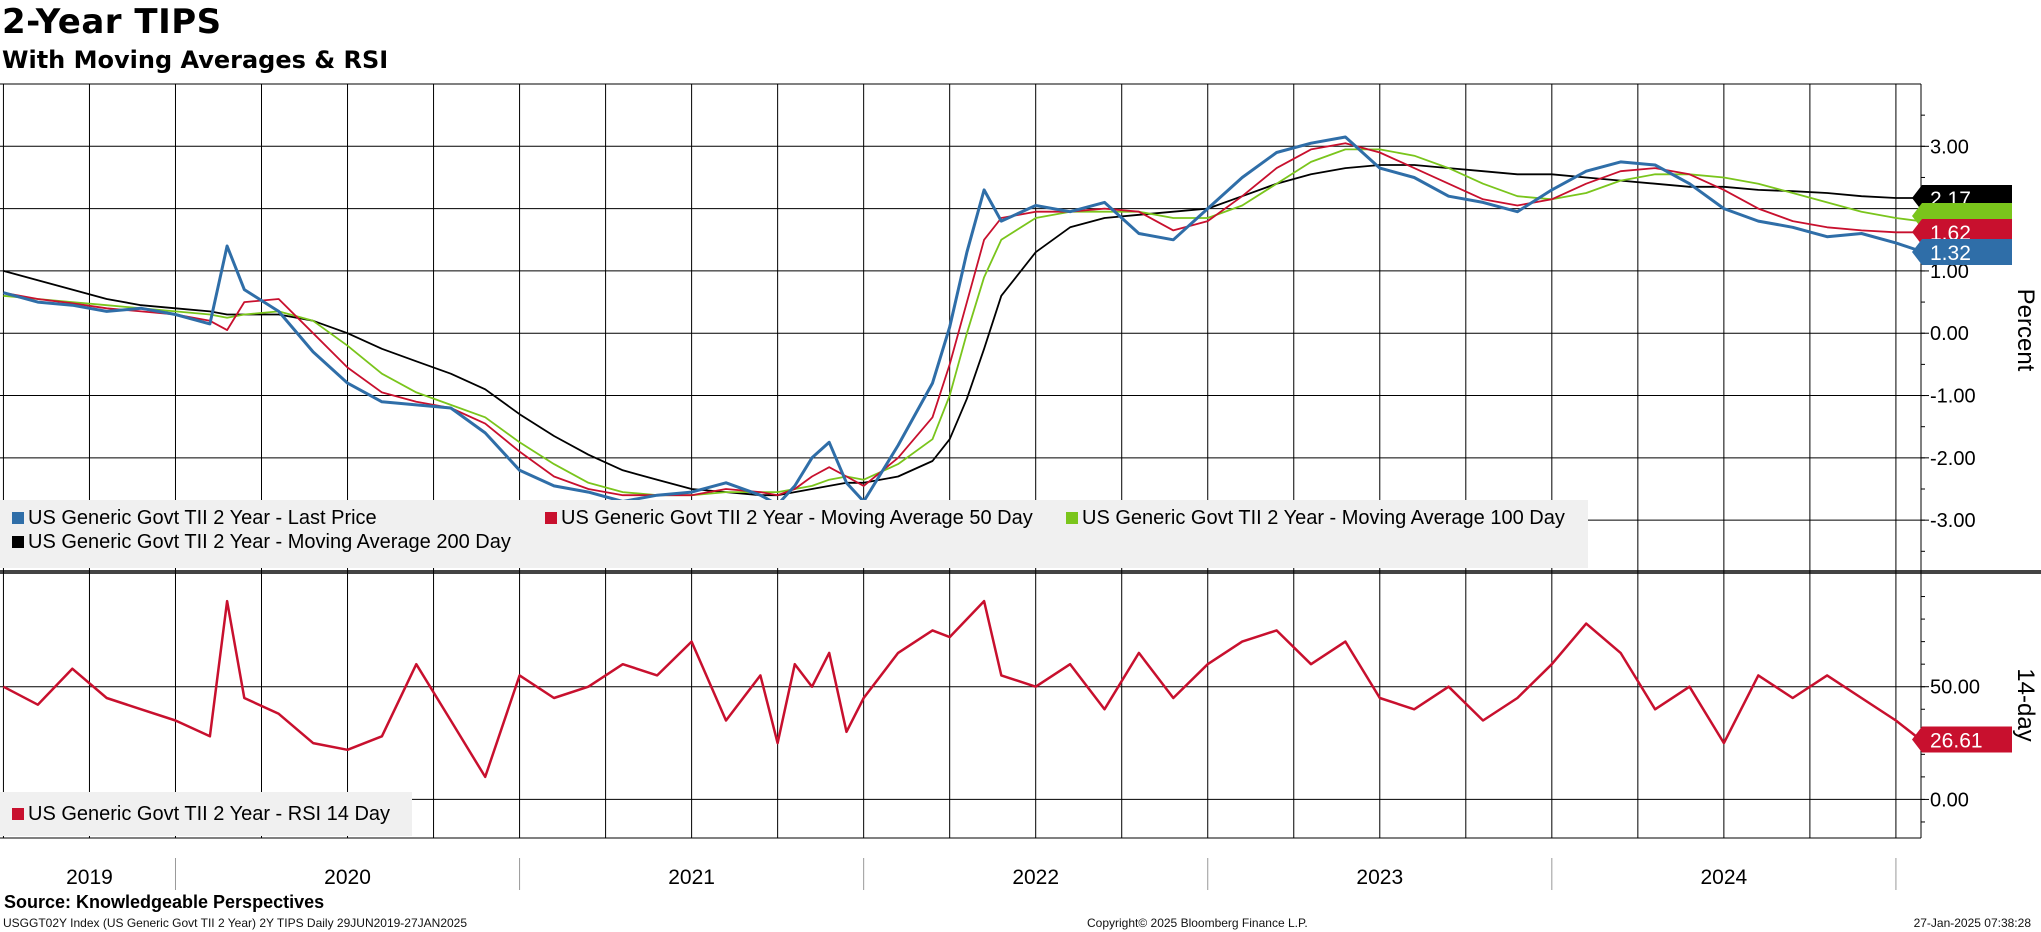 The height and width of the screenshot is (932, 2041). I want to click on y-tick-label-bottom: 50.00, so click(1955, 688).